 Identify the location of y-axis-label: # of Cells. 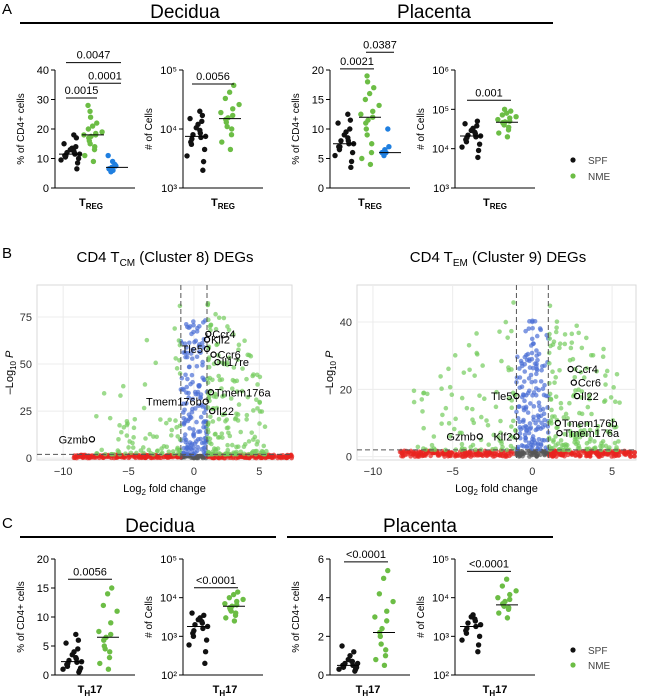
(421, 617).